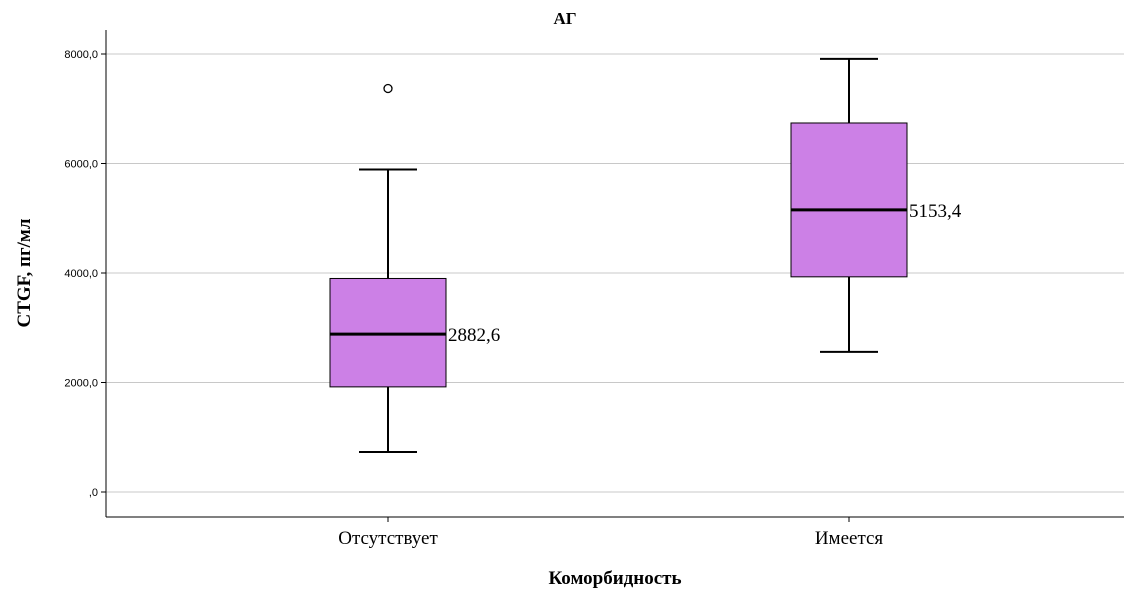 Image resolution: width=1124 pixels, height=592 pixels. What do you see at coordinates (24, 272) in the screenshot?
I see `y-axis-label: CTGF, пг/мл` at bounding box center [24, 272].